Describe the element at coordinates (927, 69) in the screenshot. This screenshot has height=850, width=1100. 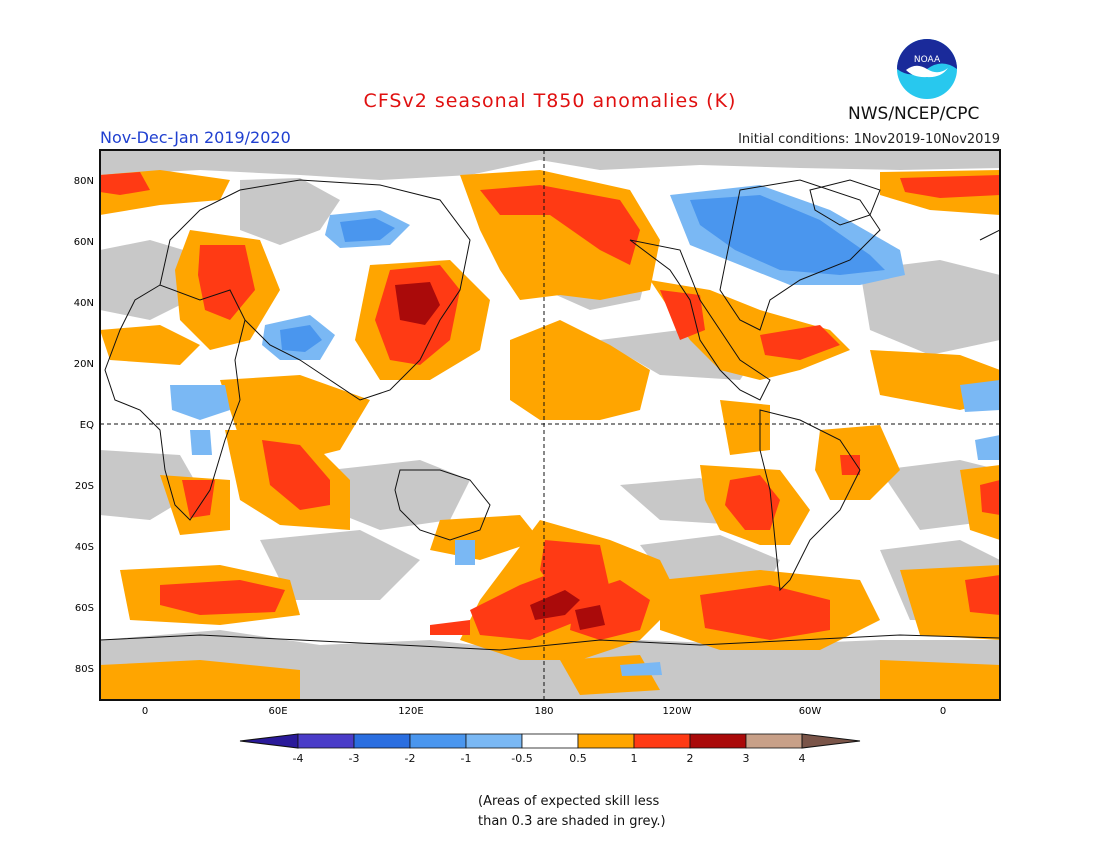
I see `noaa-logo-icon: NOAA` at that location.